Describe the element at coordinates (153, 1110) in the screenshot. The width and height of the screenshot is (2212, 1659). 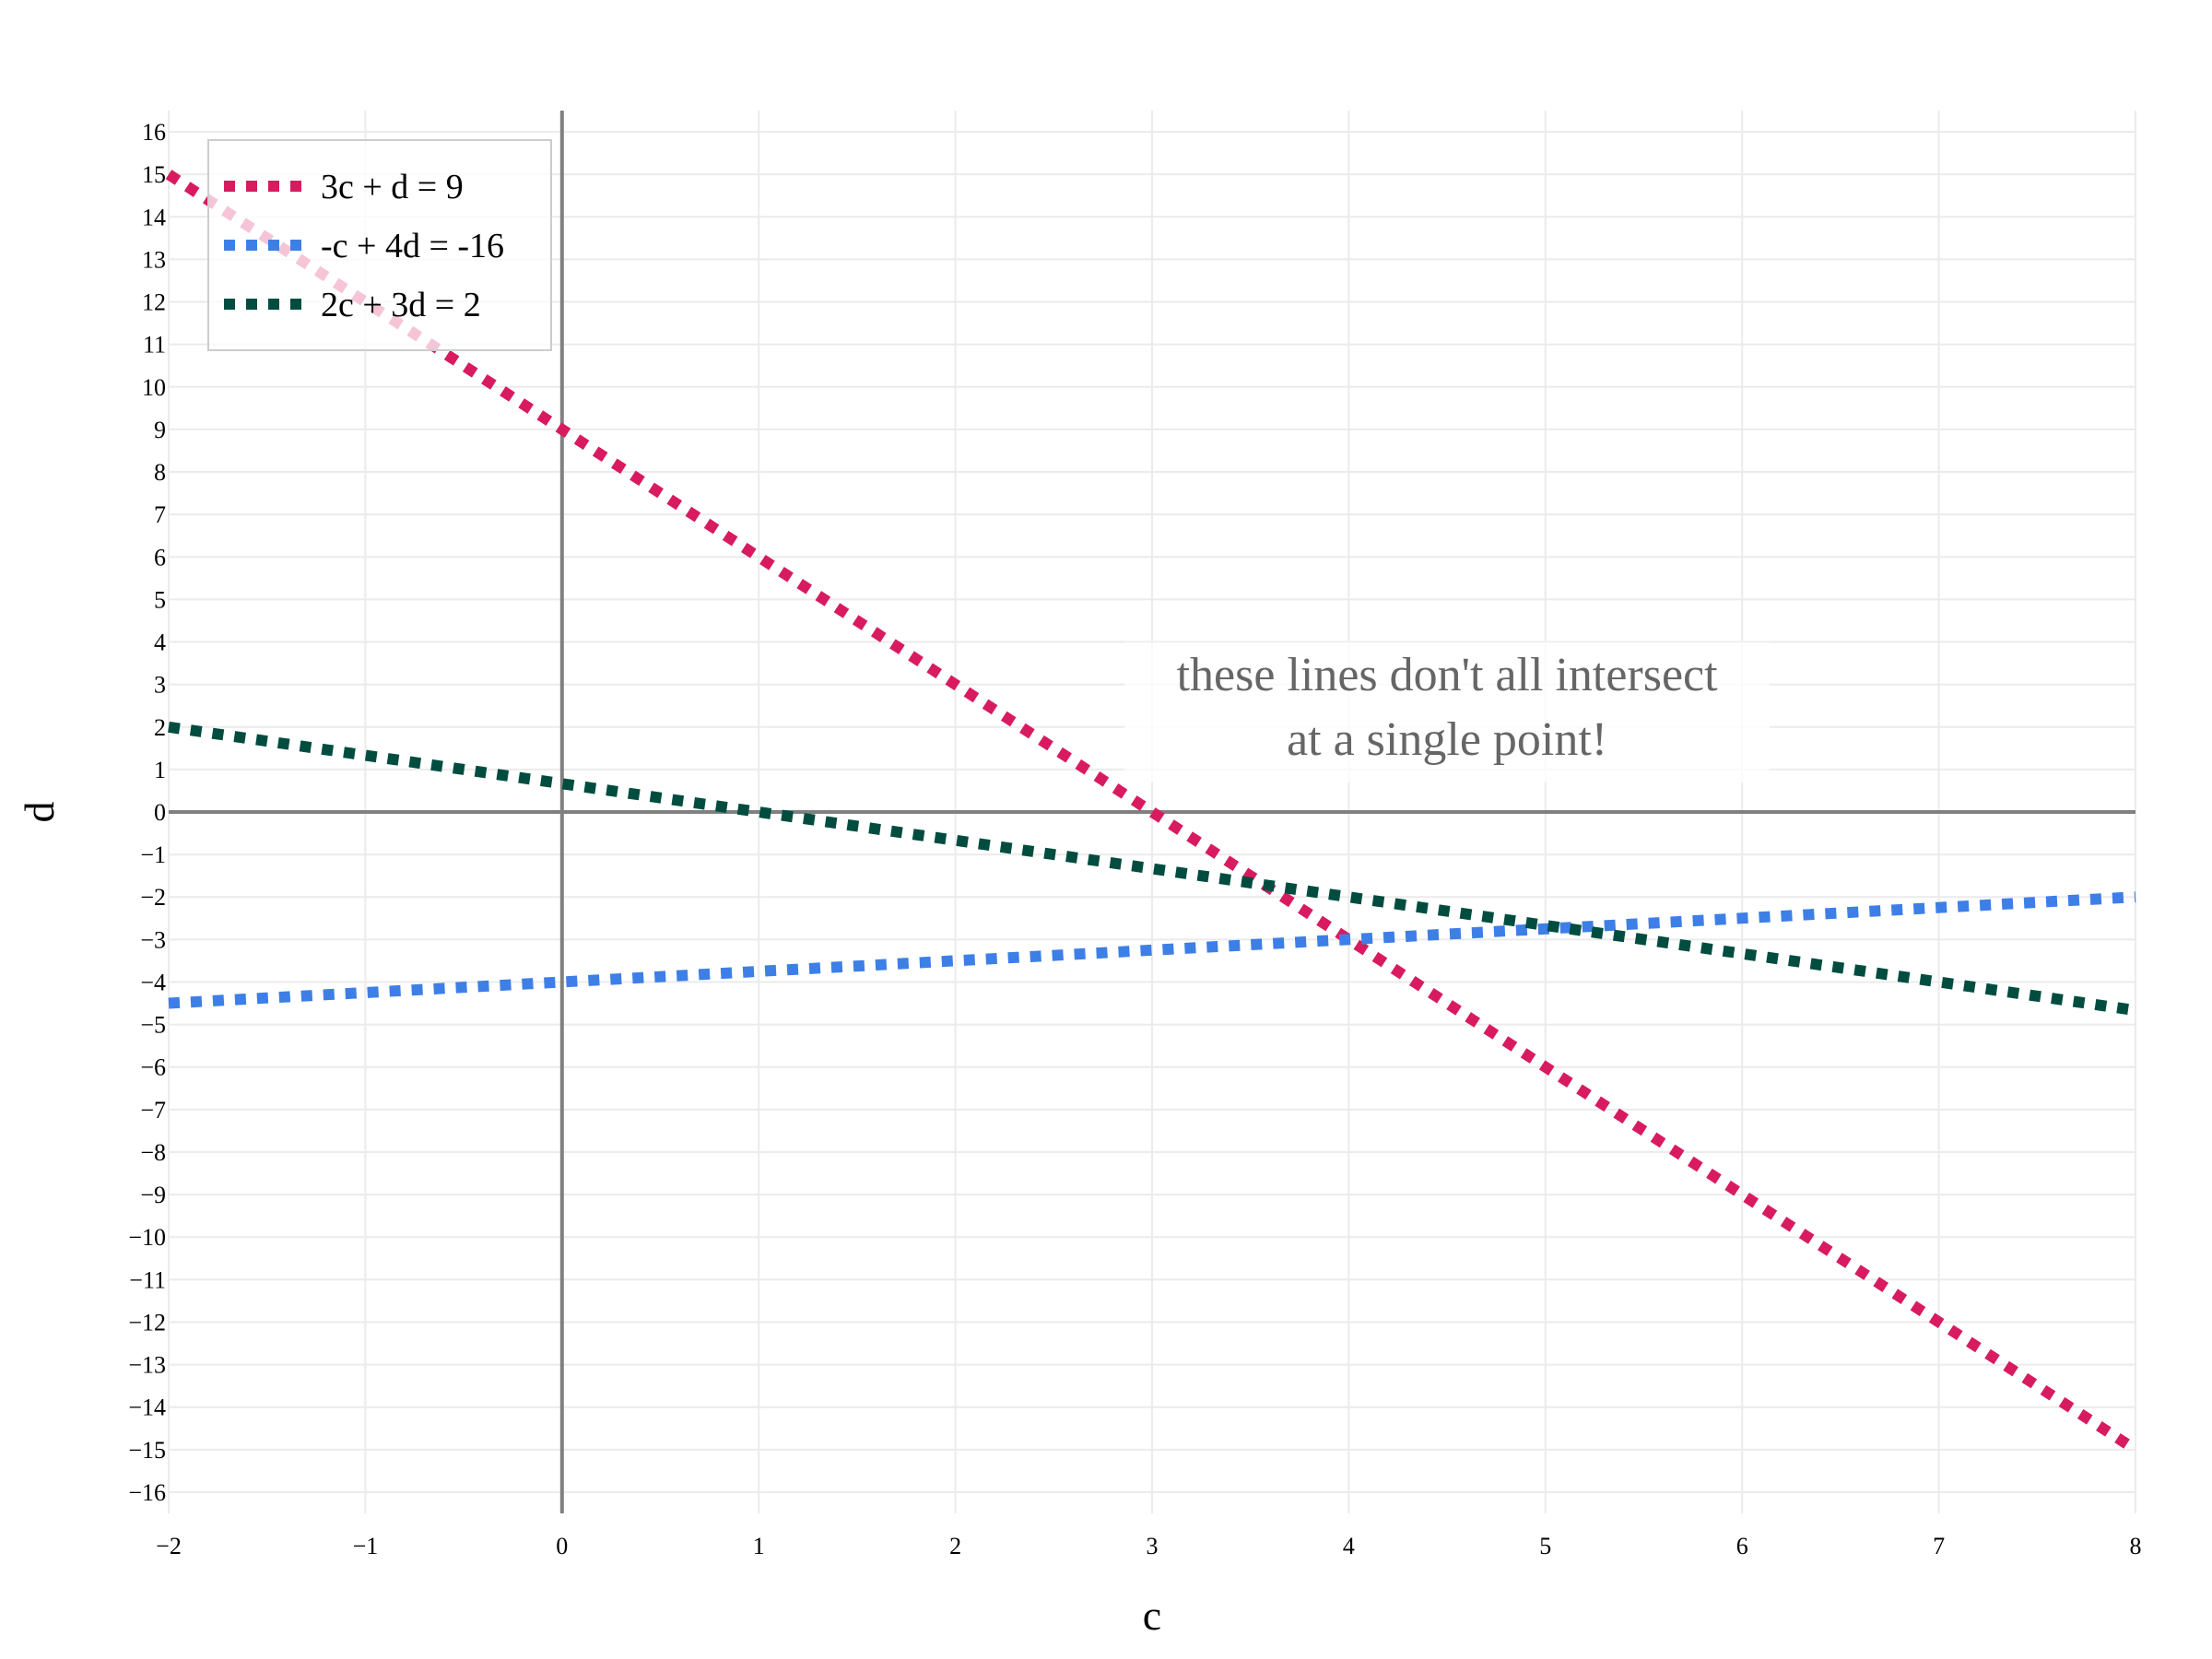
I see `y-tick-label: −7` at that location.